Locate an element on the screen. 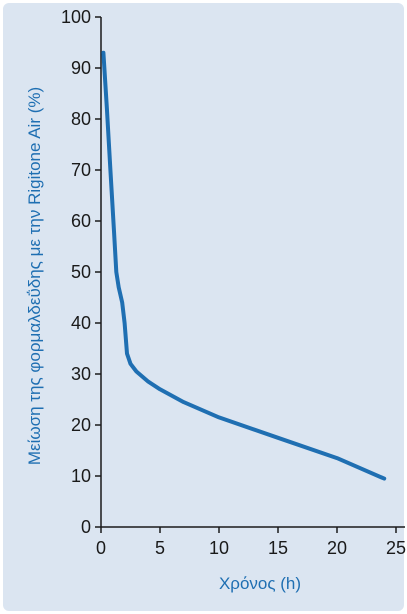 This screenshot has height=614, width=407. x-tick-label: 15 is located at coordinates (278, 548).